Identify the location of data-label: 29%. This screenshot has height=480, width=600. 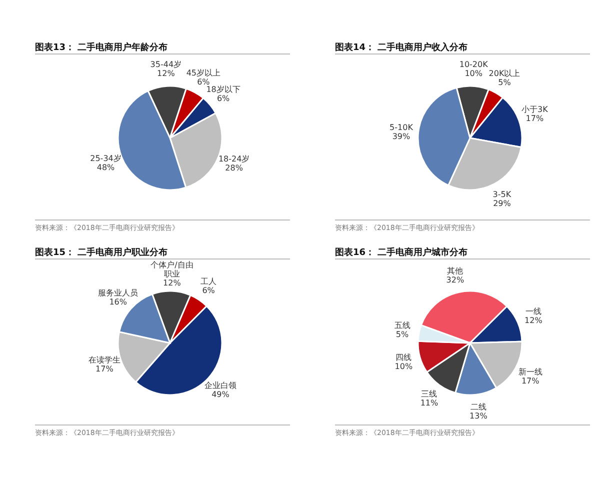
(502, 203).